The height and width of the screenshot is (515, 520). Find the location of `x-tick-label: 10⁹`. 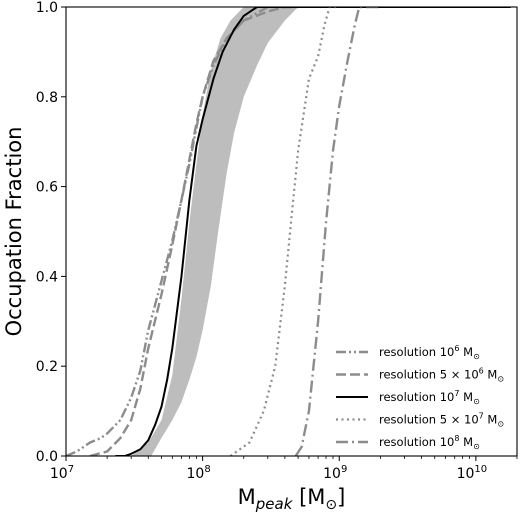

x-tick-label: 10⁹ is located at coordinates (335, 473).